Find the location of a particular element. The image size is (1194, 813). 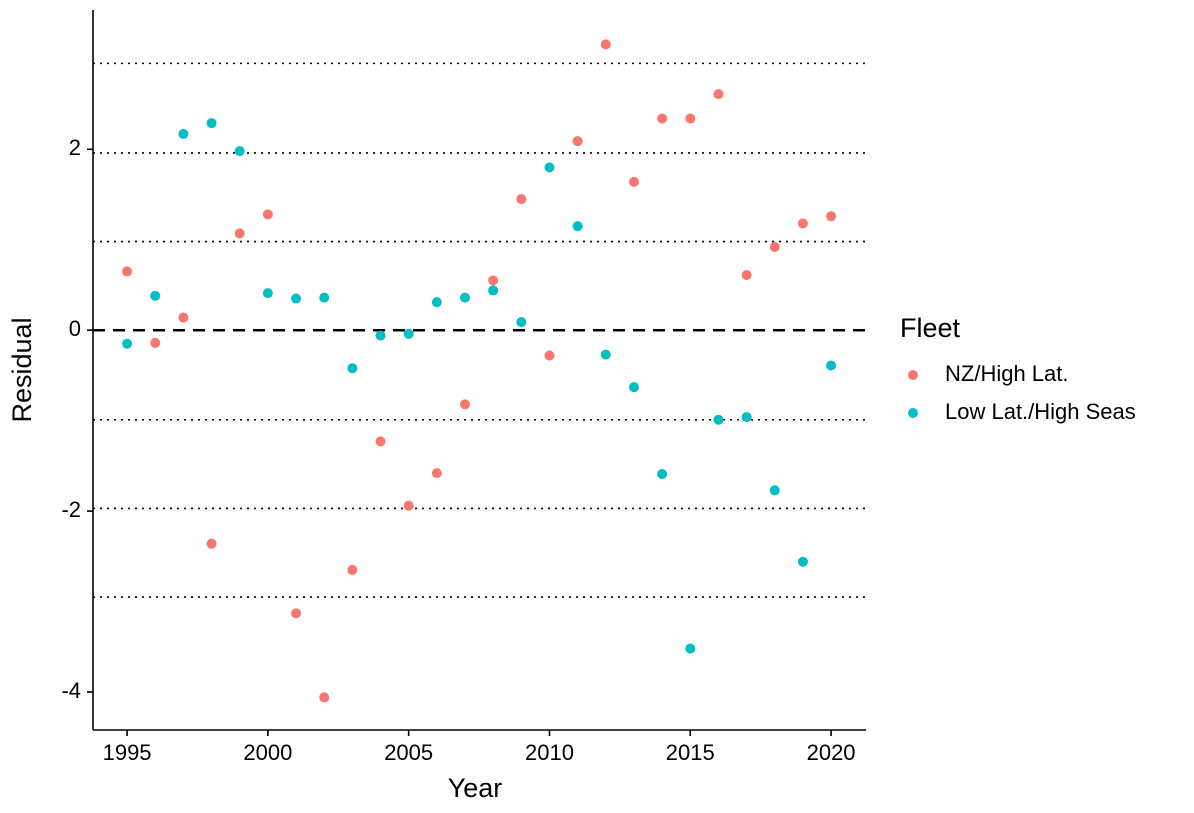

y-tick-label: -2 is located at coordinates (71, 509).